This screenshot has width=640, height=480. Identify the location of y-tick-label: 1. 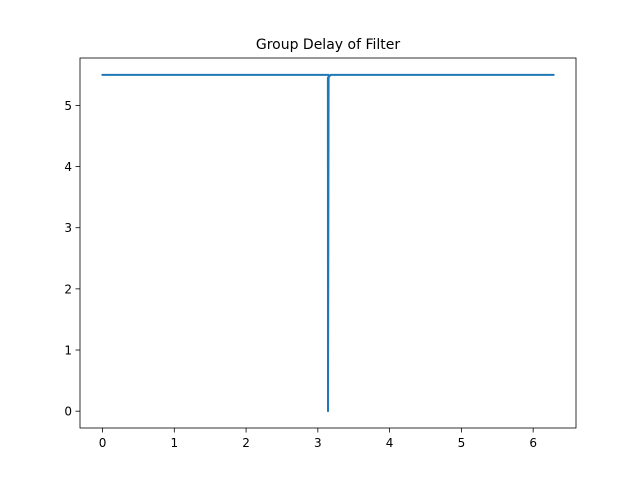
(68, 351).